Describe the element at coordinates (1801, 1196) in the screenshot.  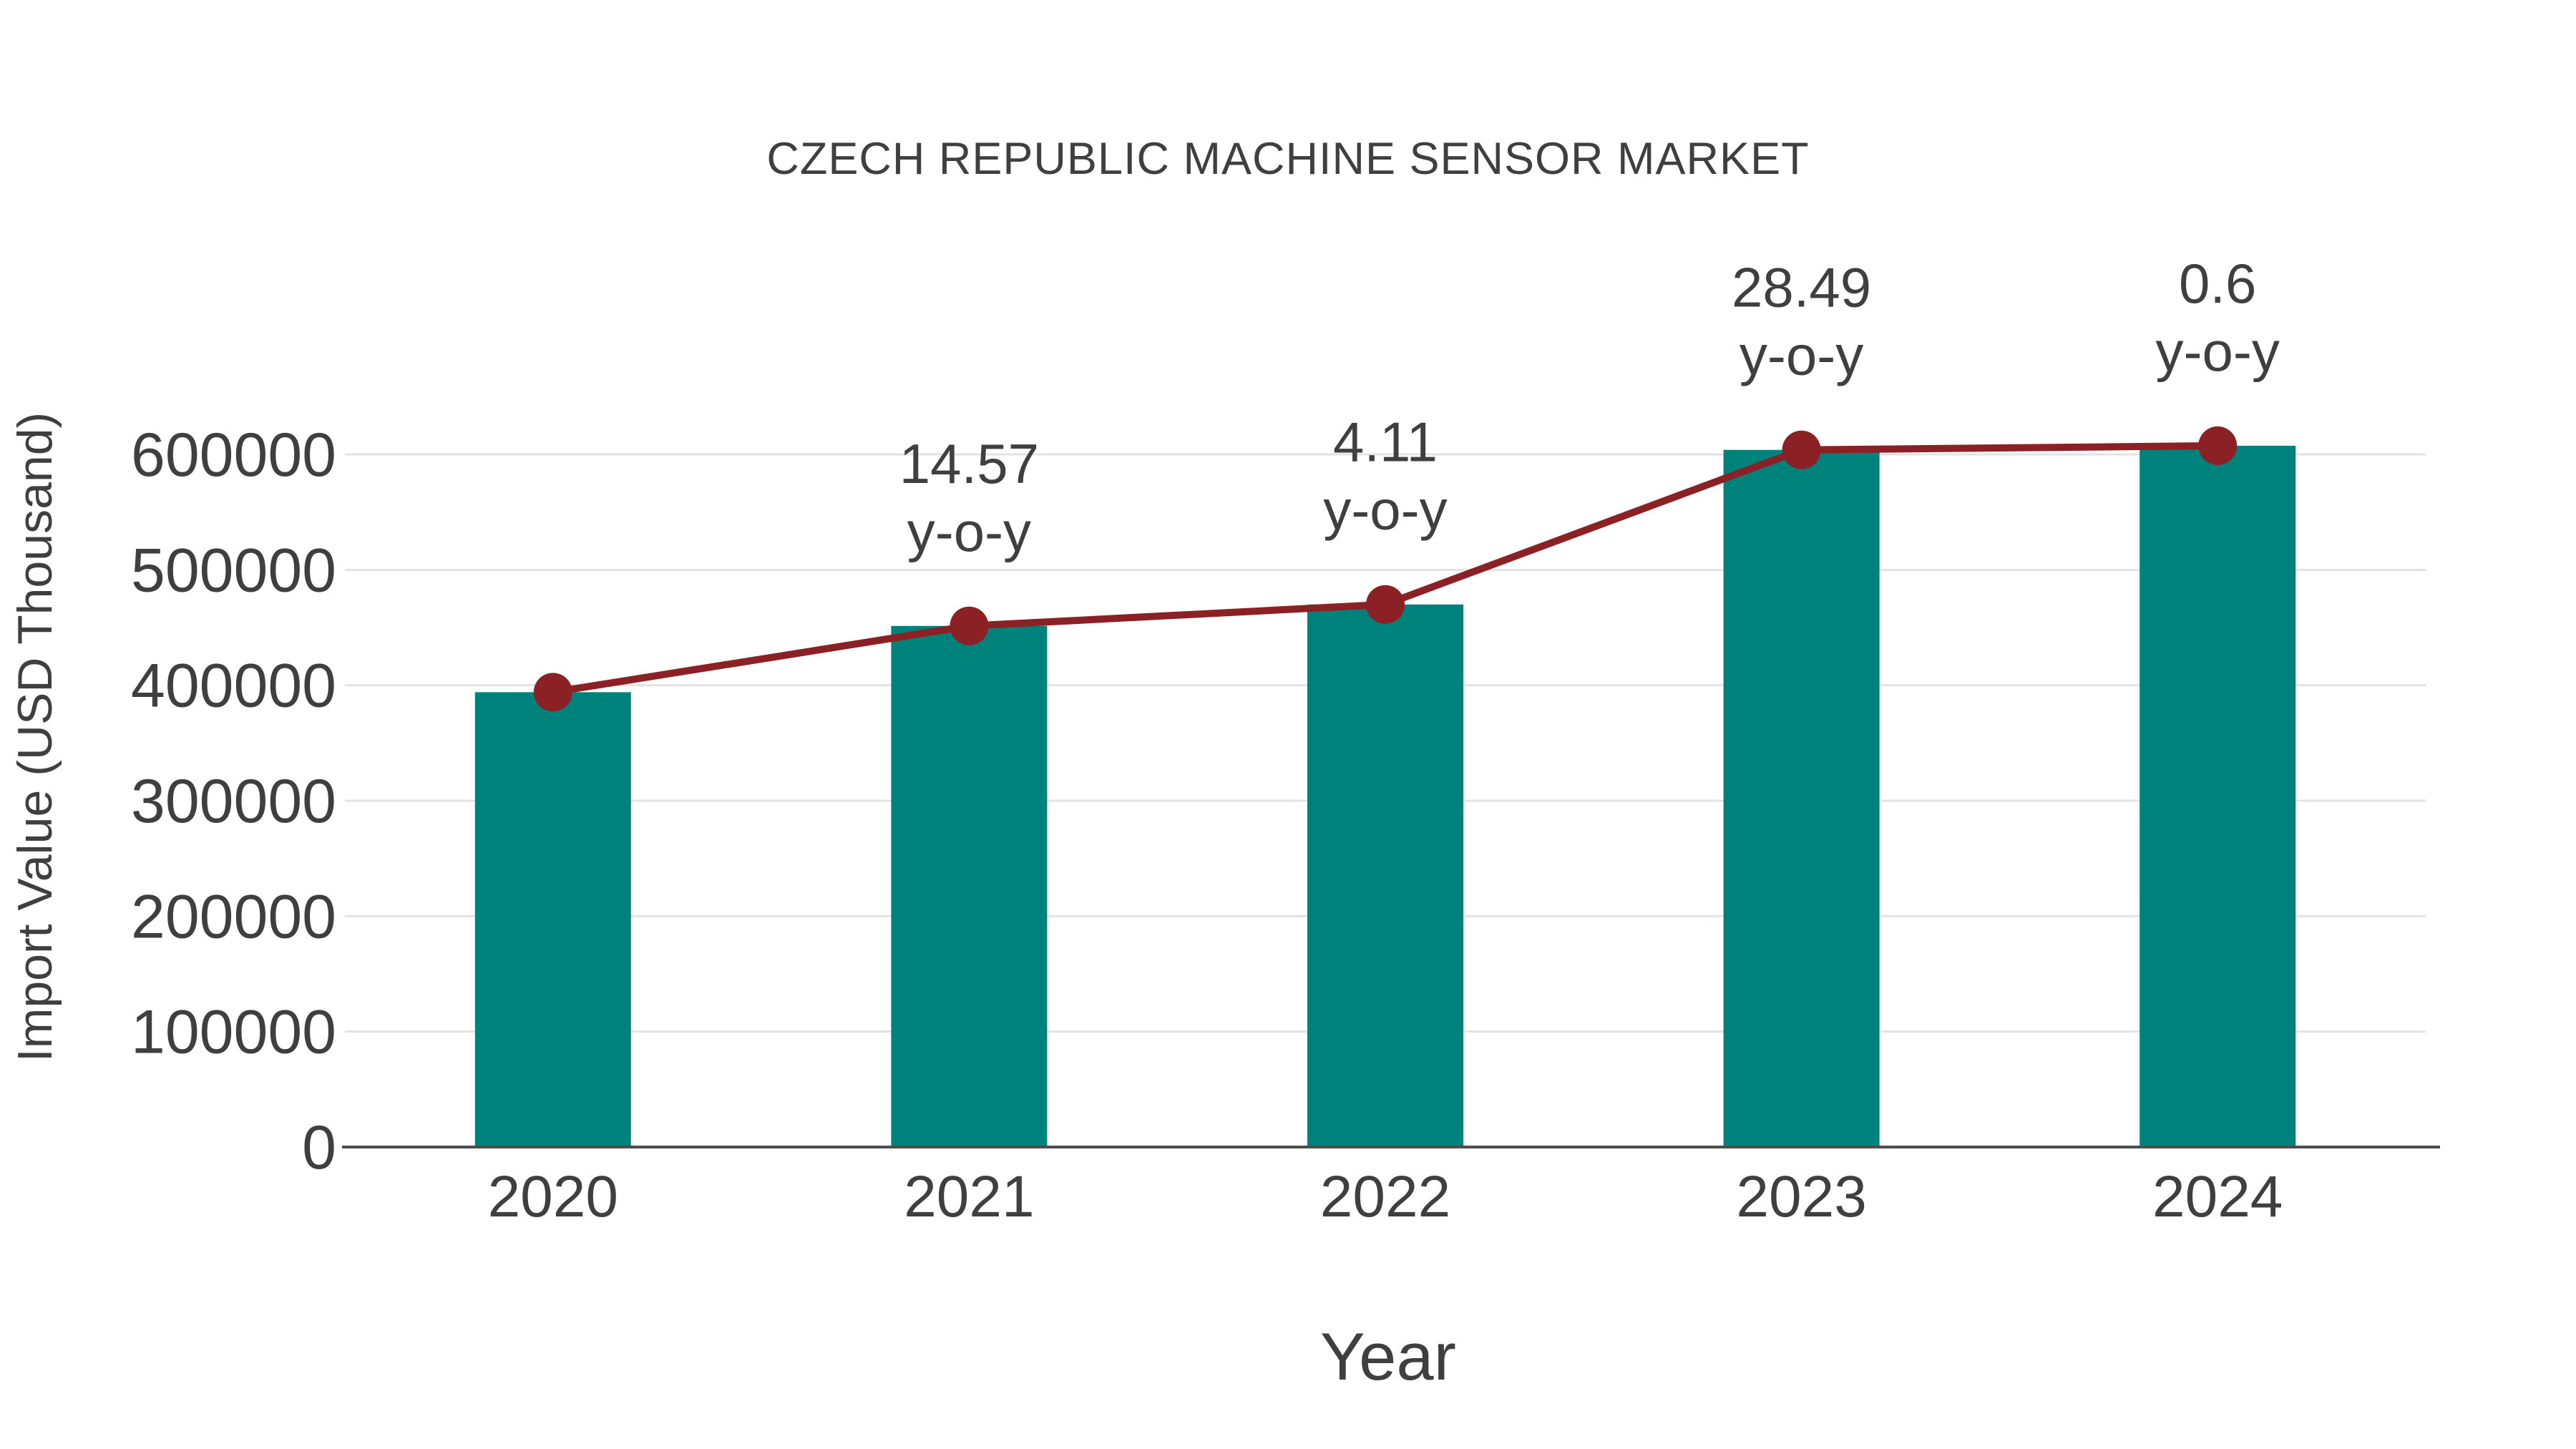
I see `x-tick-label-2023: 2023` at that location.